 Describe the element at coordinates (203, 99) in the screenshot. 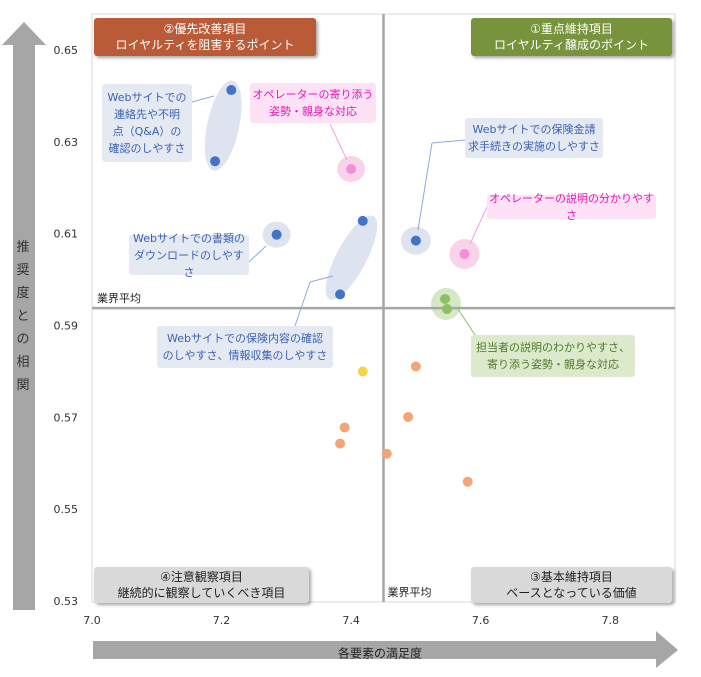

I see `leader-web-contact` at that location.